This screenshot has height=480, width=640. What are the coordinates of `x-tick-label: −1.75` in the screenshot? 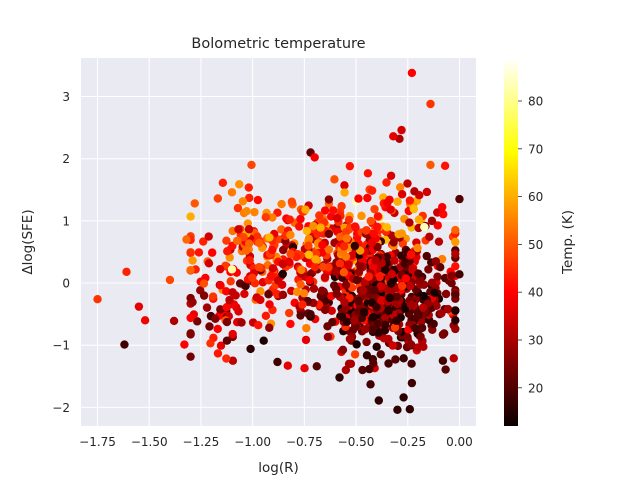 It's located at (97, 442).